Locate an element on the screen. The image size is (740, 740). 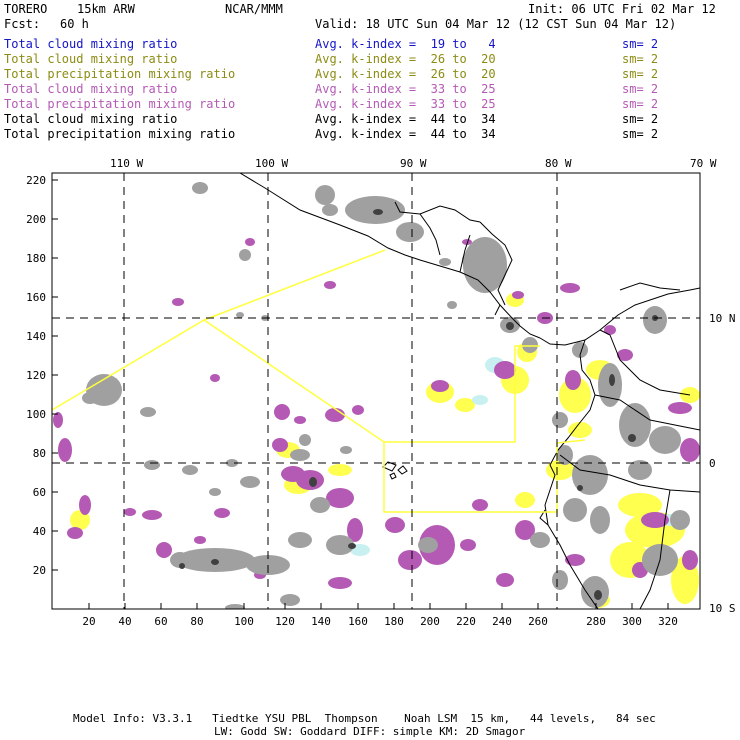
legend-row-2-index: Avg. k-index = 26 to 20 is located at coordinates (405, 59).